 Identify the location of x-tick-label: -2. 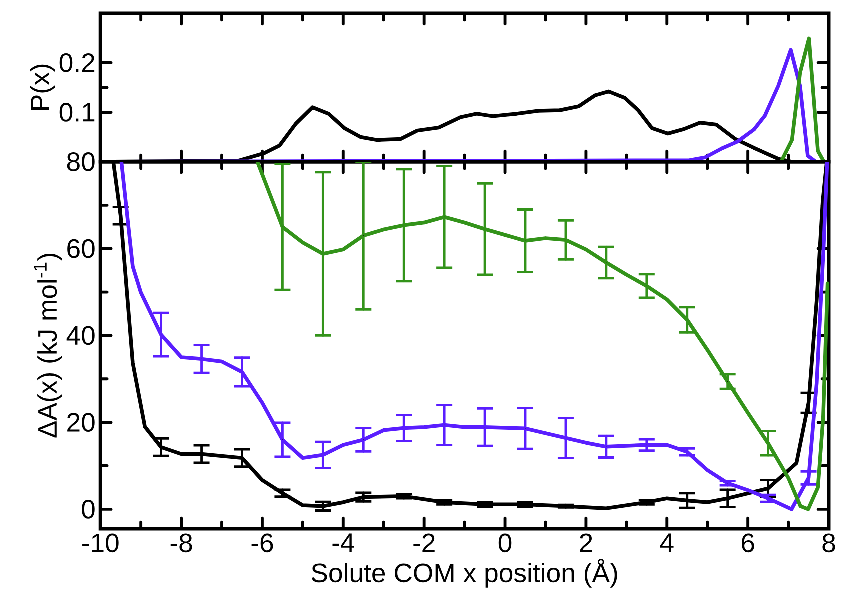
(424, 543).